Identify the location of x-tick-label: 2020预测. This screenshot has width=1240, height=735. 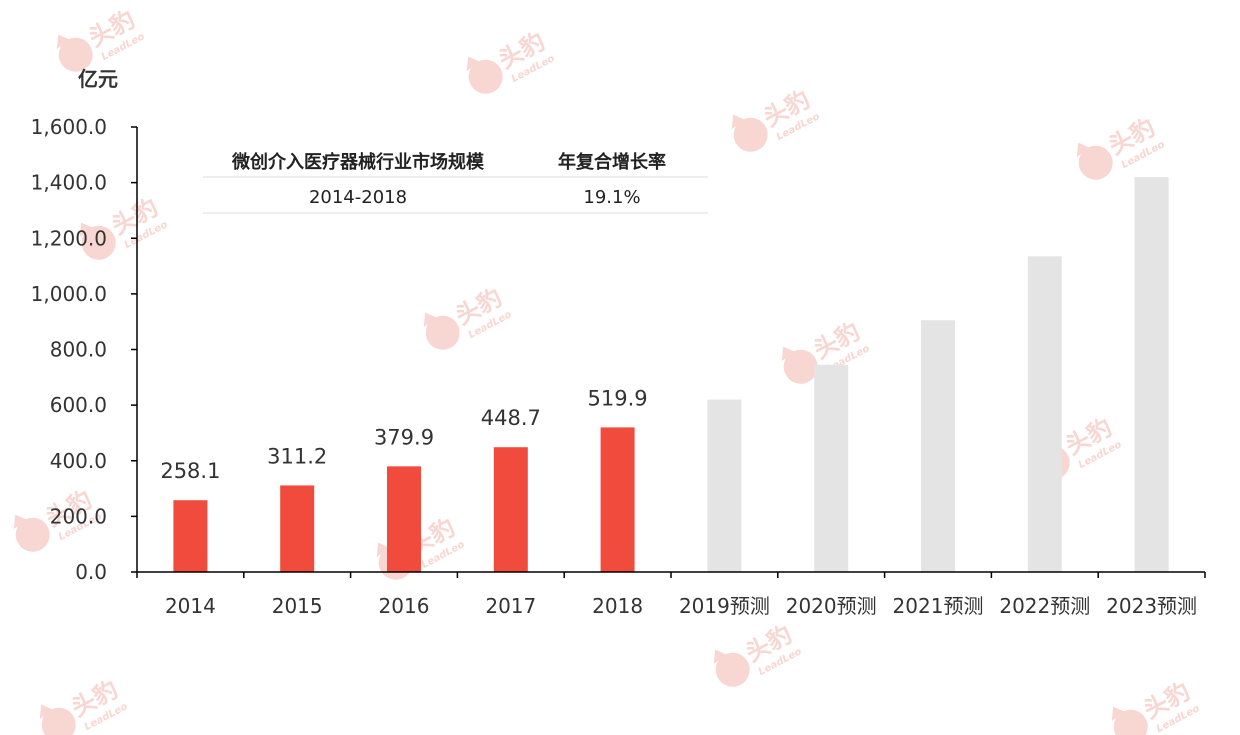
(831, 606).